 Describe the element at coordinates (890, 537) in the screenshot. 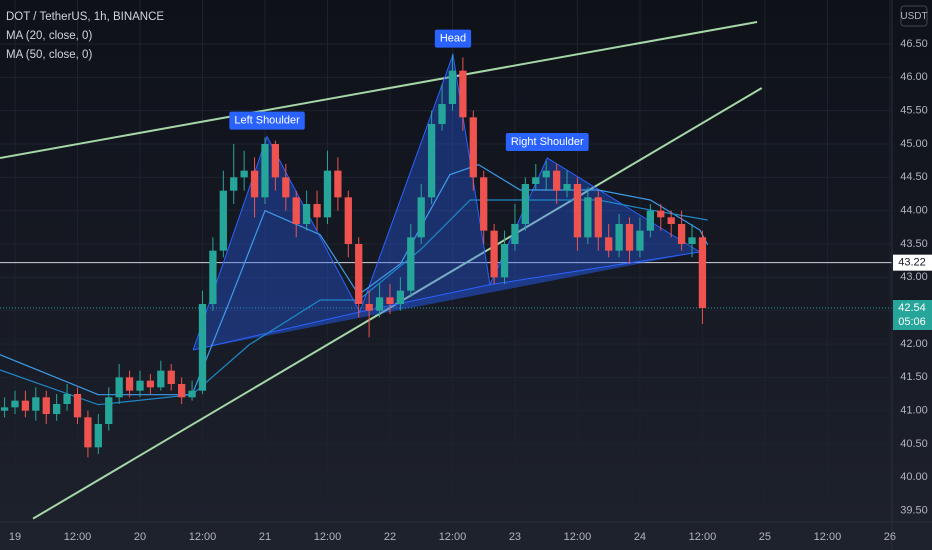

I see `x-tick-label: 26` at that location.